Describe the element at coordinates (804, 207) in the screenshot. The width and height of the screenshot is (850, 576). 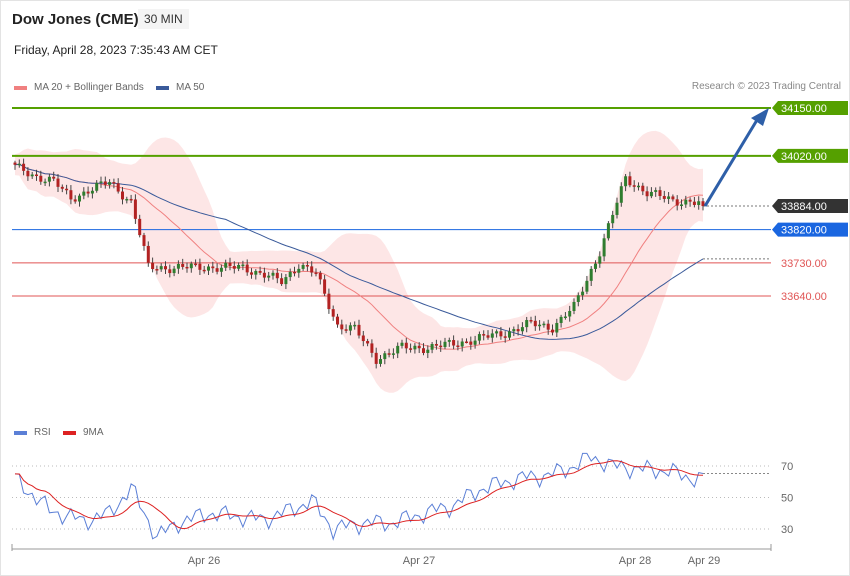
I see `price-tag-label: 33884.00` at that location.